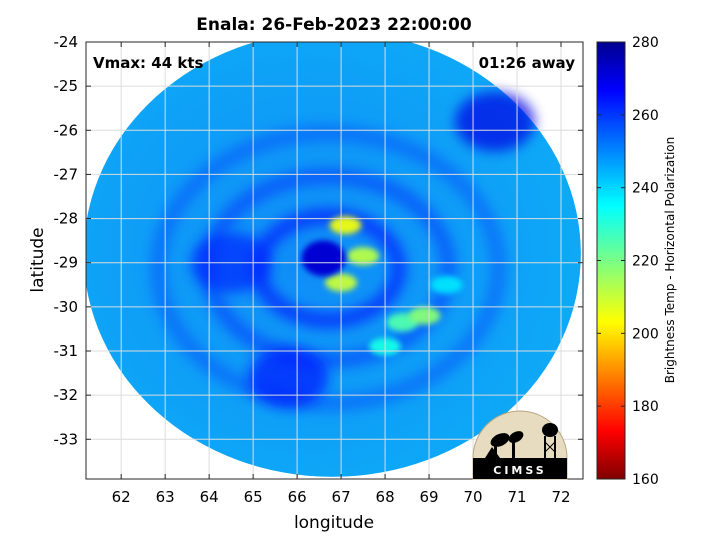 This screenshot has width=720, height=540. I want to click on y-tick-label: -29, so click(66, 263).